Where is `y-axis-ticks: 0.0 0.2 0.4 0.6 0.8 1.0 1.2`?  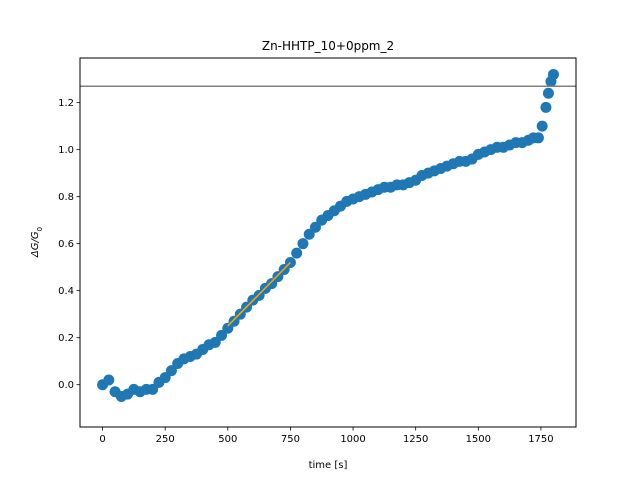
y-axis-ticks: 0.0 0.2 0.4 0.6 0.8 1.0 1.2 is located at coordinates (69, 244).